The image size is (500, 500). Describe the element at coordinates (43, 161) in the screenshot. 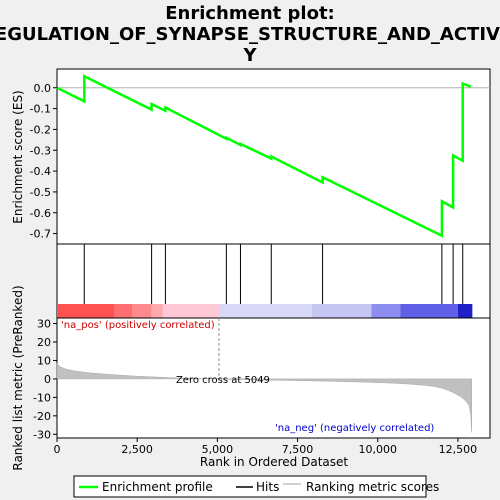

I see `es-y-ticks: 0.0 -0.1 -0.2 -0.3 -0.4 -0.5 -0.6 -0.7` at that location.